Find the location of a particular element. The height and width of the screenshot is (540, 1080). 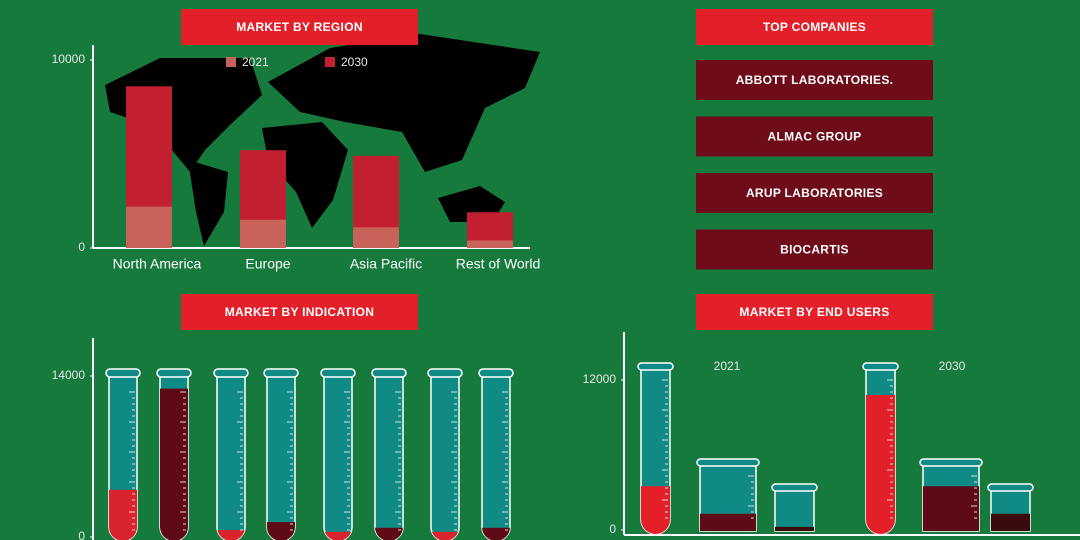

company-name: ARUP LABORATORIES is located at coordinates (814, 193).